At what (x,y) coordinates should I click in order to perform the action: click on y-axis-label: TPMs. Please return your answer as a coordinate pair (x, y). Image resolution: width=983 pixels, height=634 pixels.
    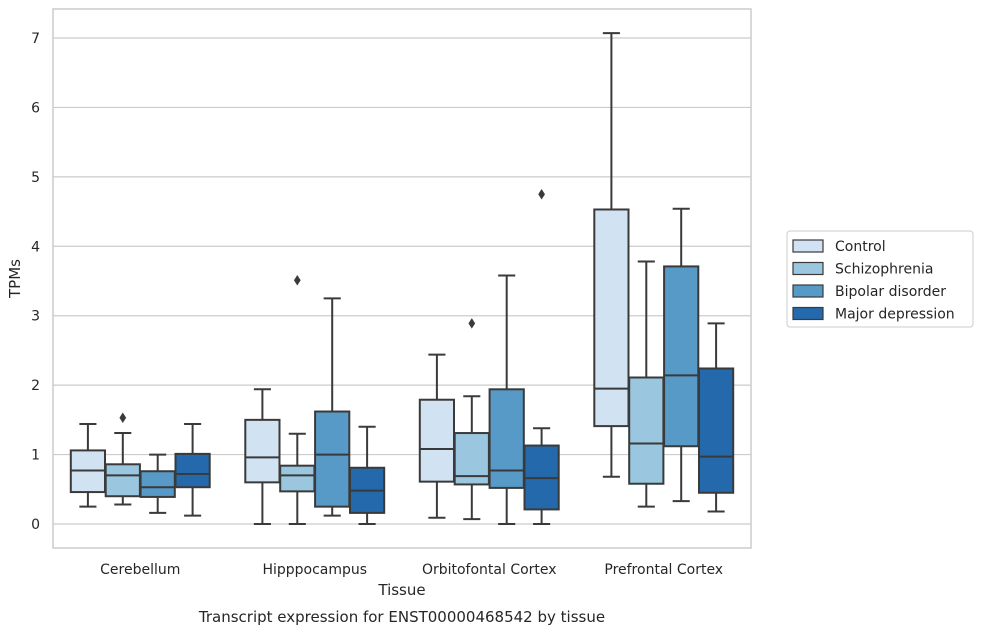
    Looking at the image, I should click on (15, 279).